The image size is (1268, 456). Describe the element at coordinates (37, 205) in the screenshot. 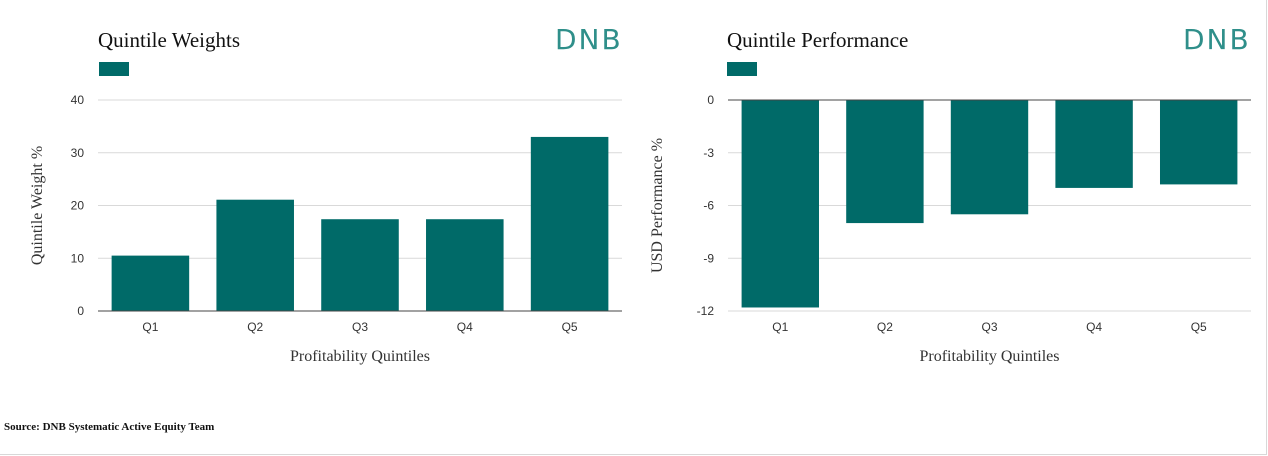

I see `y-axis-title: Quintile Weight %` at that location.